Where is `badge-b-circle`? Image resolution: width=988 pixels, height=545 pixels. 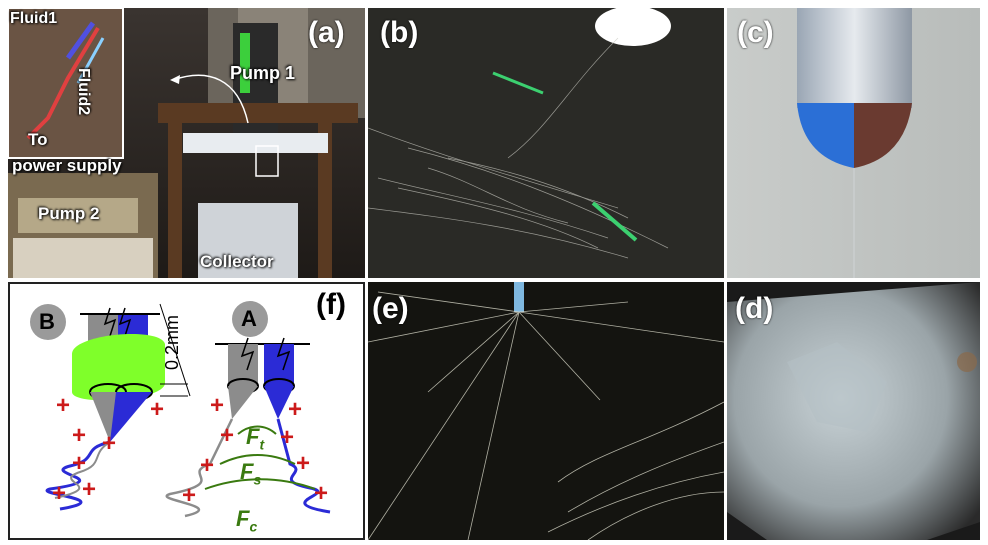 badge-b-circle is located at coordinates (48, 322).